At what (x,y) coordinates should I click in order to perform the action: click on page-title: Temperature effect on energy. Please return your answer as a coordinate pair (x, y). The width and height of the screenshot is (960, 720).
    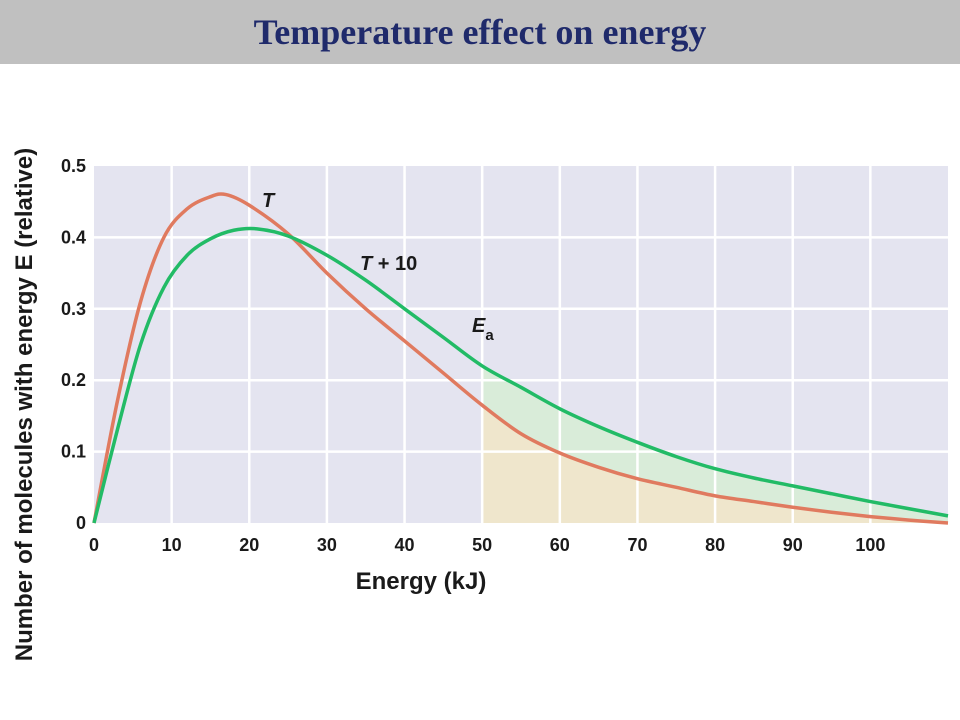
    Looking at the image, I should click on (480, 32).